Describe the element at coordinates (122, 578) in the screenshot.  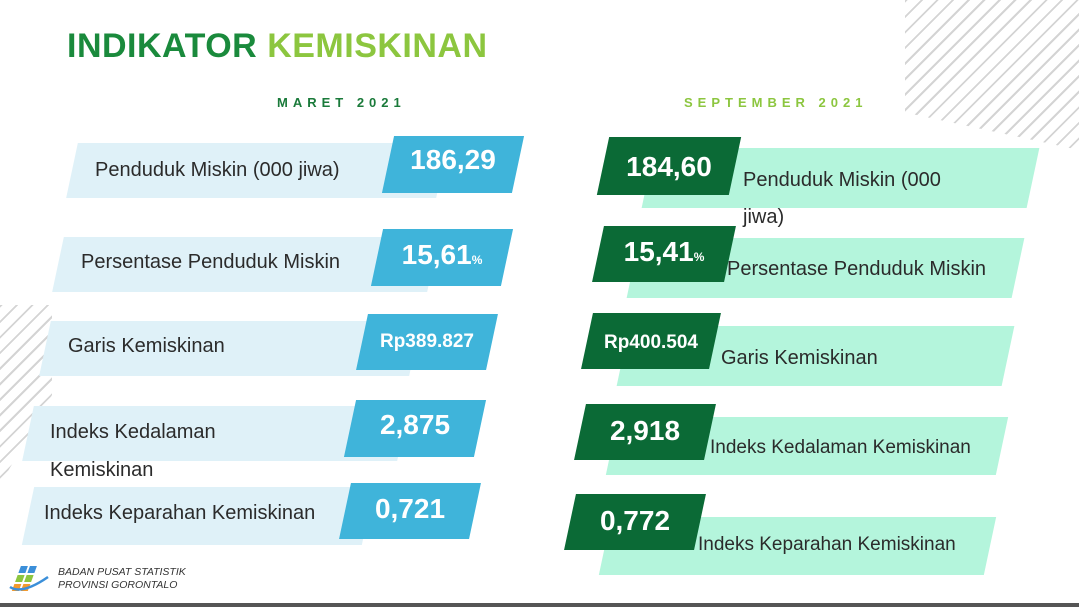
I see `organization-name: BADAN PUSAT STATISTIK PROVINSI GORONTALO` at that location.